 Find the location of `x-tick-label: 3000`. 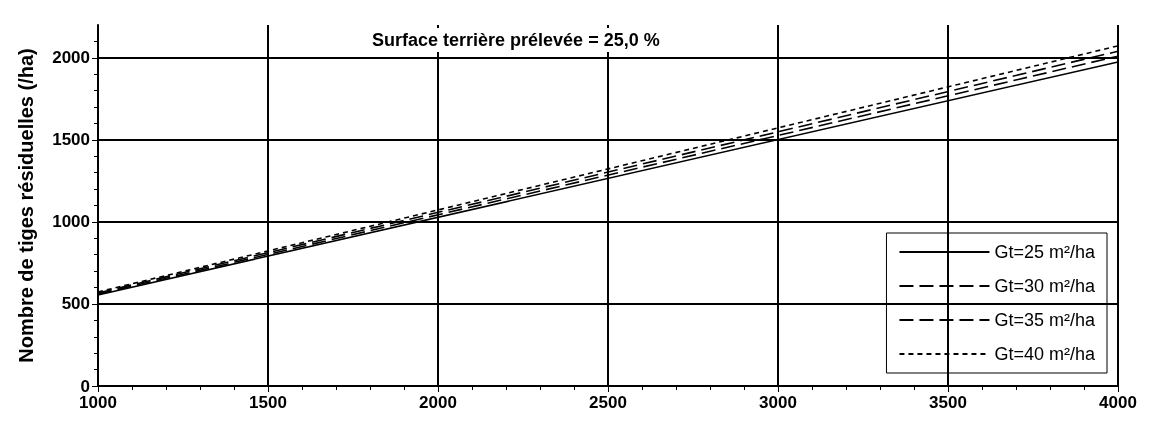

x-tick-label: 3000 is located at coordinates (778, 402).